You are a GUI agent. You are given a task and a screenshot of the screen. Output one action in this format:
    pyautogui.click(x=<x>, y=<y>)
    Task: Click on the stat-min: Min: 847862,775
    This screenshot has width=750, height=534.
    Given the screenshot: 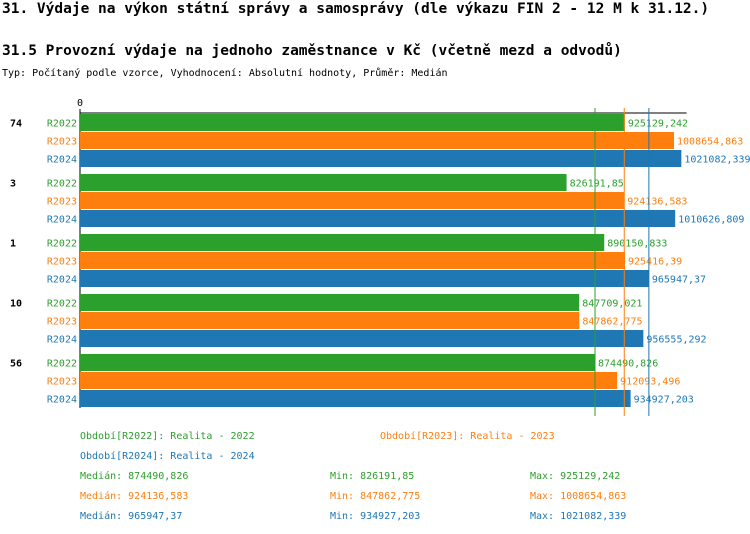 What is the action you would take?
    pyautogui.click(x=375, y=496)
    